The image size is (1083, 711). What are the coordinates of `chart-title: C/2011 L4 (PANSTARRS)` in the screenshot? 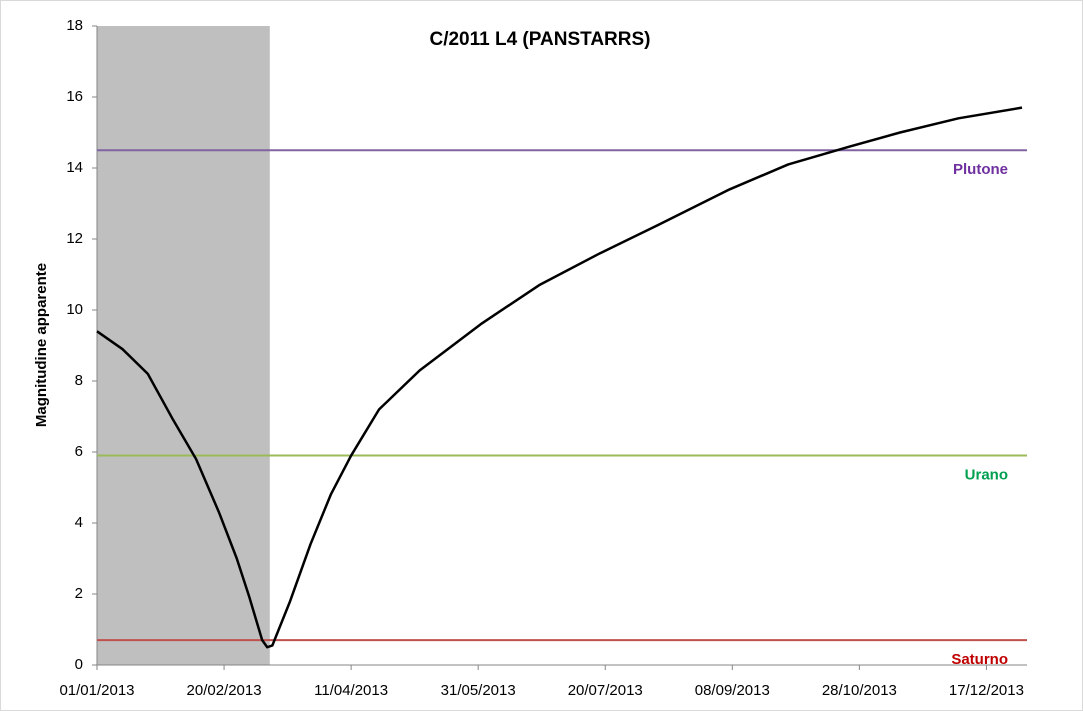 It's located at (539, 39).